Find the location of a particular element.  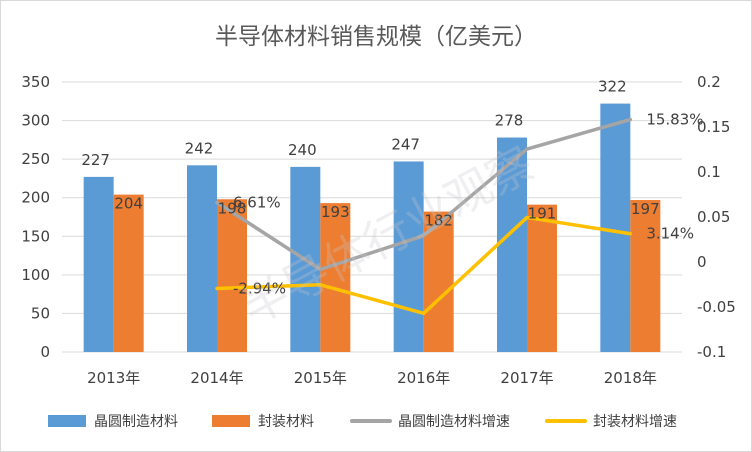

right-tick-label: -0.1 is located at coordinates (711, 352).